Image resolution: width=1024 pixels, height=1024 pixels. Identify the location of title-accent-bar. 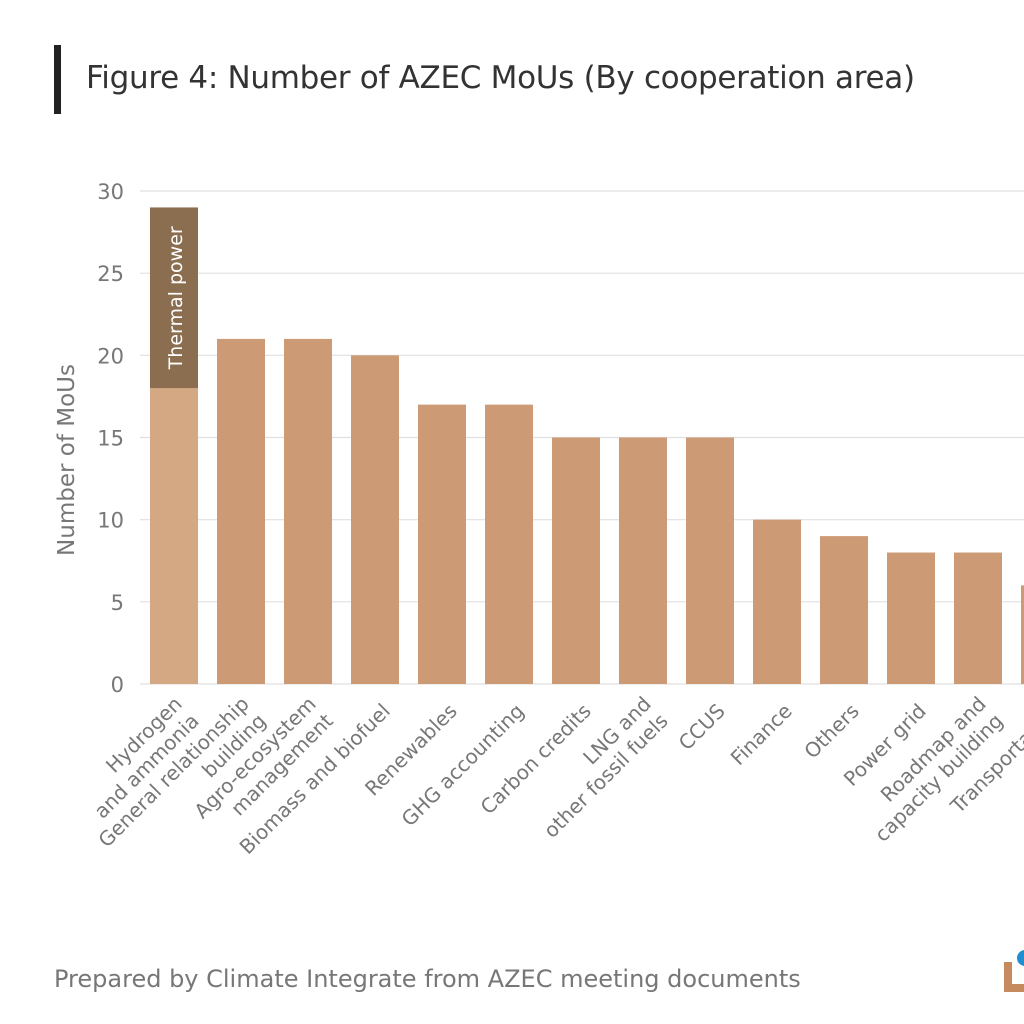
(57, 79).